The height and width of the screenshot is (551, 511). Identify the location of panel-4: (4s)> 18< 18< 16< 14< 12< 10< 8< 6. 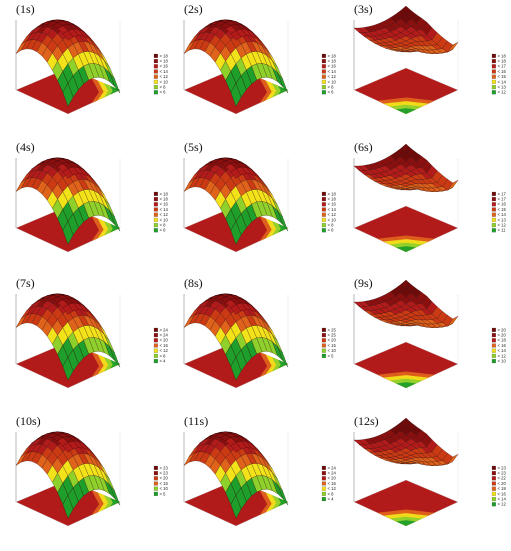
(91, 208).